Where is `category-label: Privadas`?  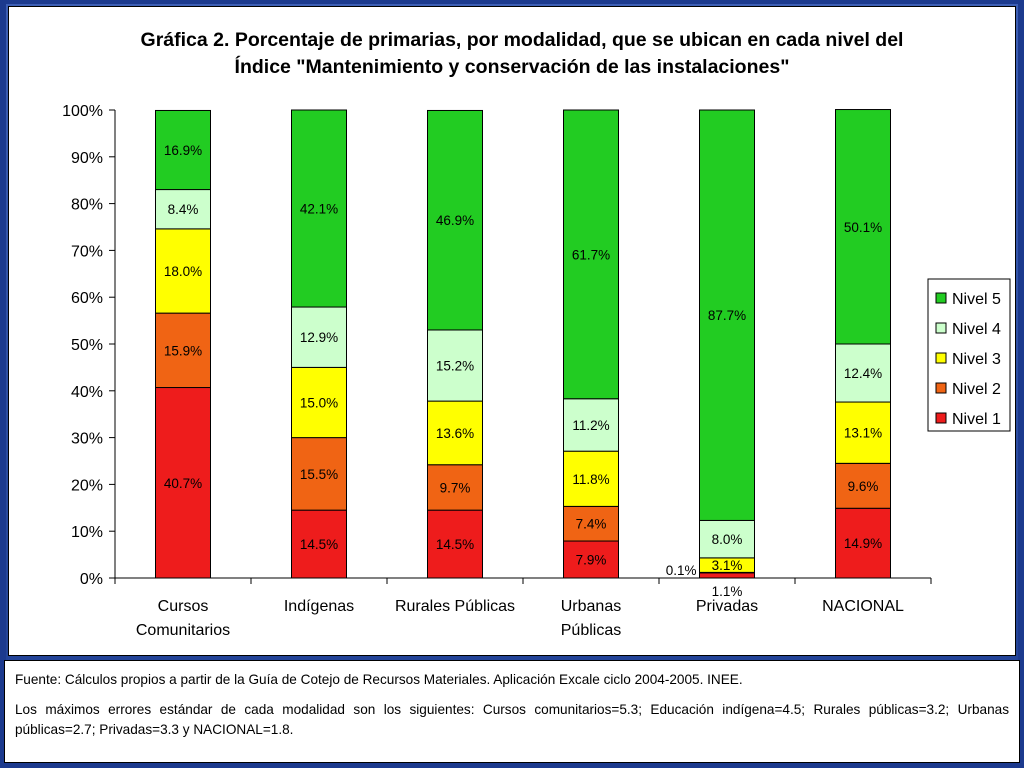
category-label: Privadas is located at coordinates (727, 606).